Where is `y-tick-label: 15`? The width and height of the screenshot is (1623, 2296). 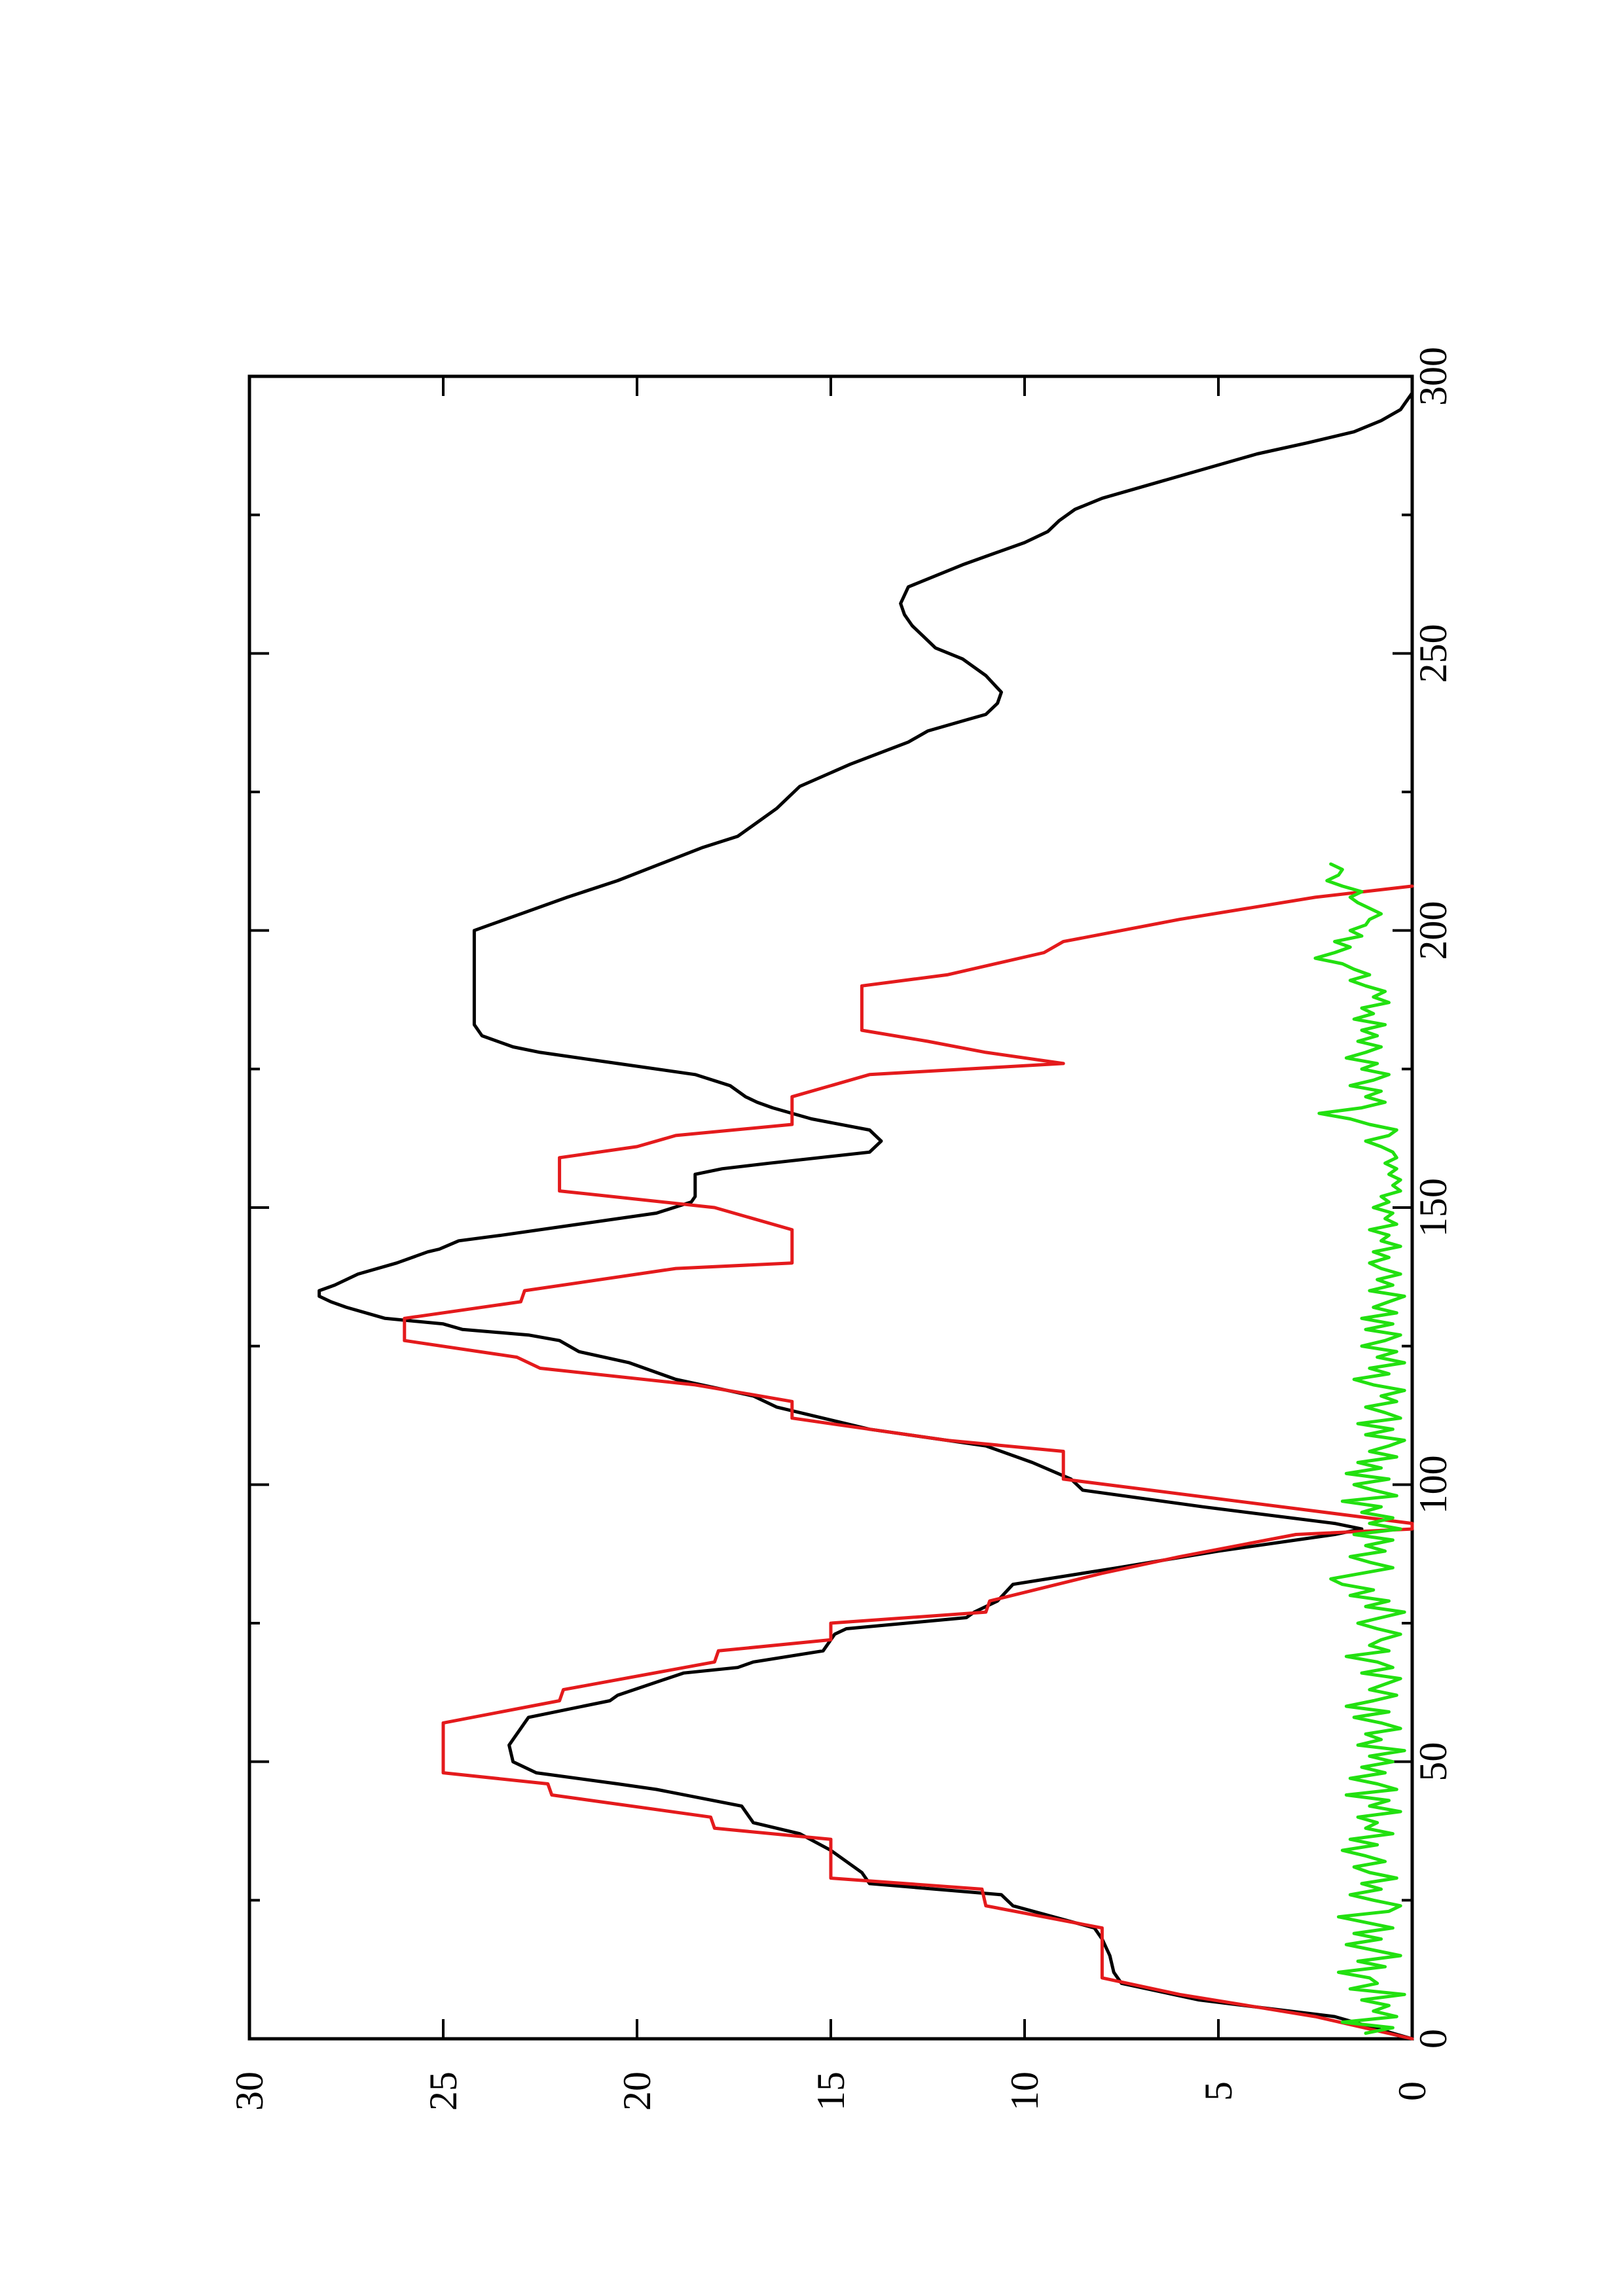
y-tick-label: 15 is located at coordinates (830, 2091).